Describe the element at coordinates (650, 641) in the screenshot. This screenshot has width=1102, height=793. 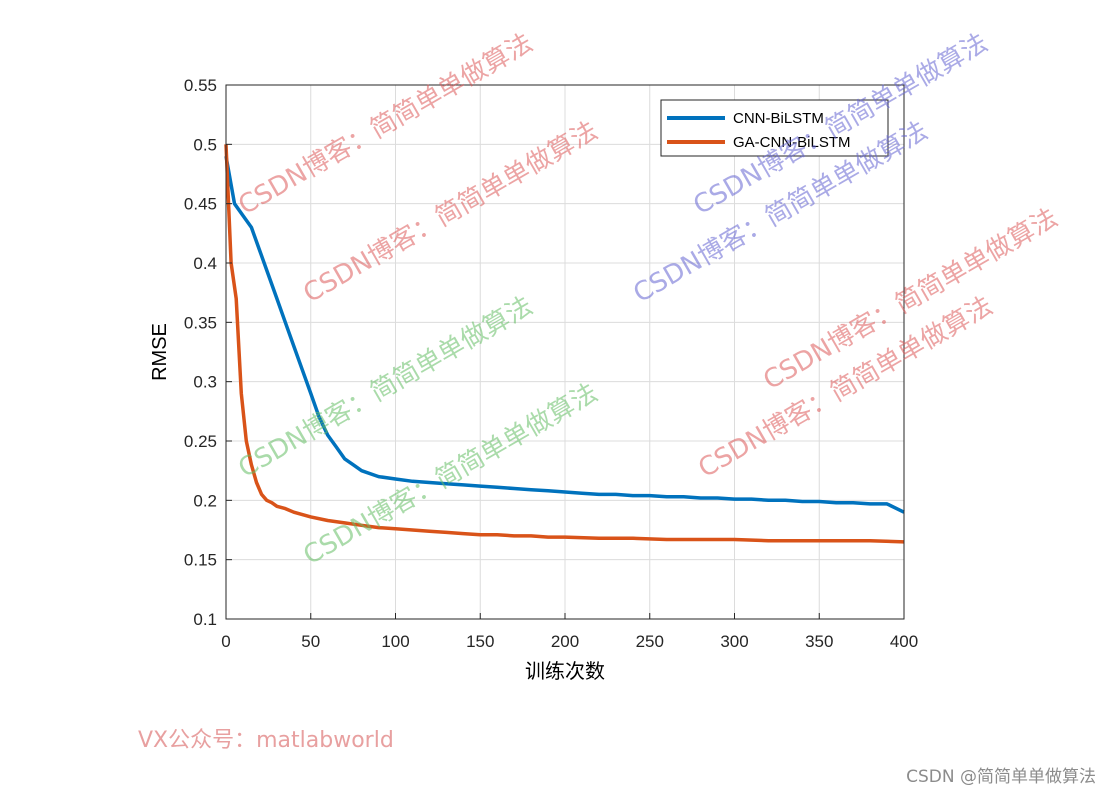
I see `x-tick-label: 250` at that location.